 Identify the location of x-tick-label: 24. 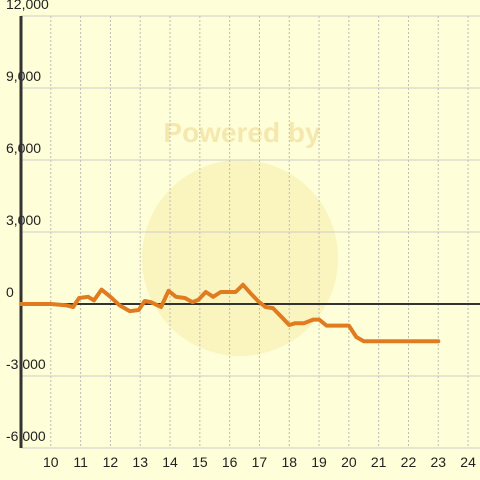
(468, 462).